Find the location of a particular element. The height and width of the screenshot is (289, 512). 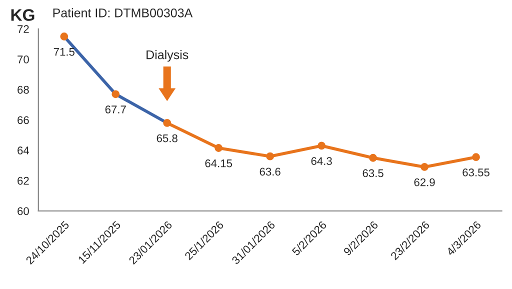

y-tick-label: 60 is located at coordinates (23, 211).